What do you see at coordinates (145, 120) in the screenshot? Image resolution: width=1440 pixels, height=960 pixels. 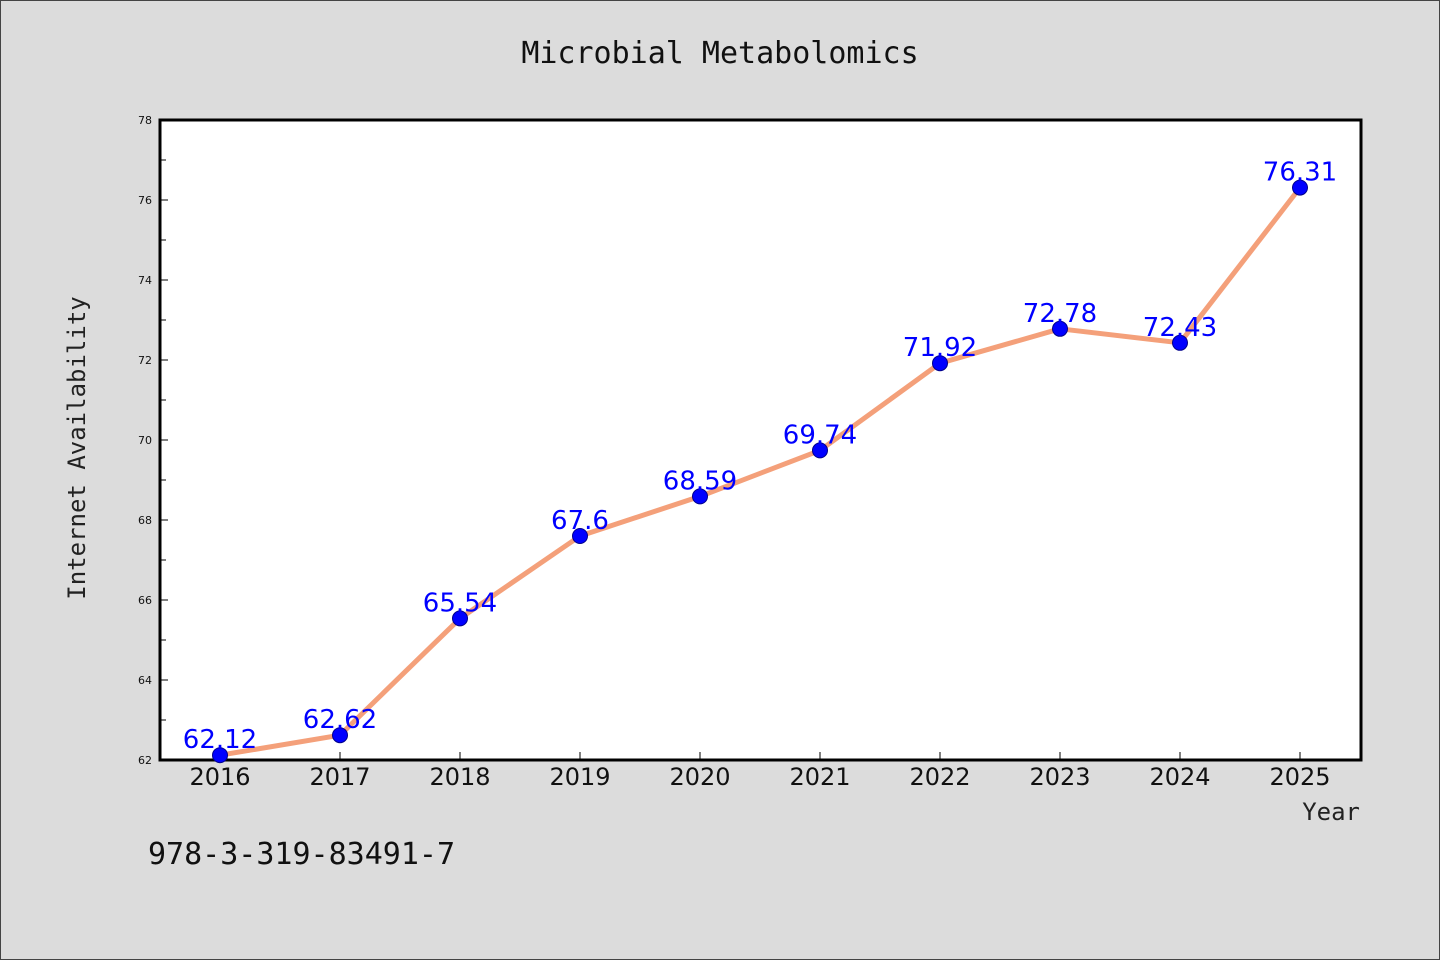 I see `y-tick-label: 78` at bounding box center [145, 120].